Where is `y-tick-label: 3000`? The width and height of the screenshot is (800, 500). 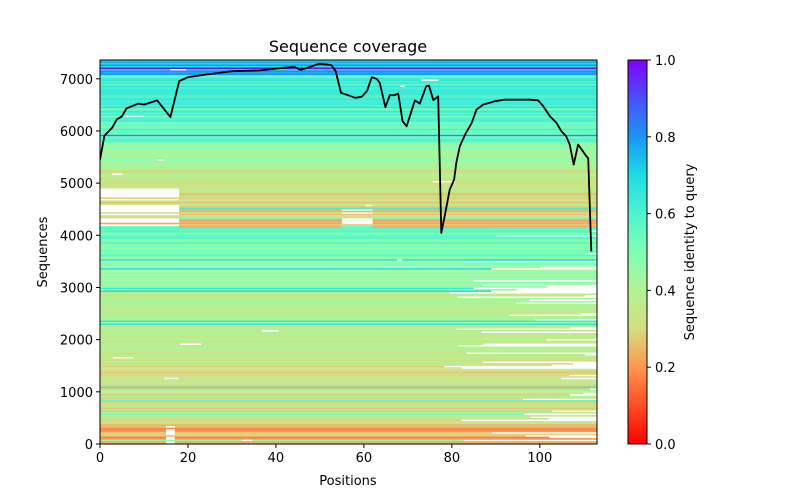
y-tick-label: 3000 is located at coordinates (76, 288).